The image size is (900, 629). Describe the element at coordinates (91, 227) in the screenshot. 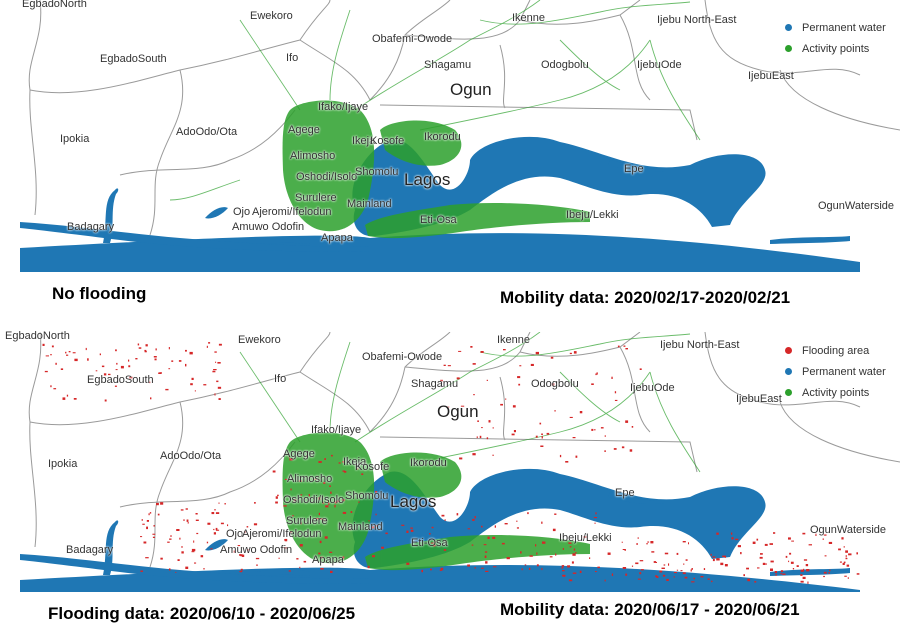

I see `place-label: Badagary` at that location.